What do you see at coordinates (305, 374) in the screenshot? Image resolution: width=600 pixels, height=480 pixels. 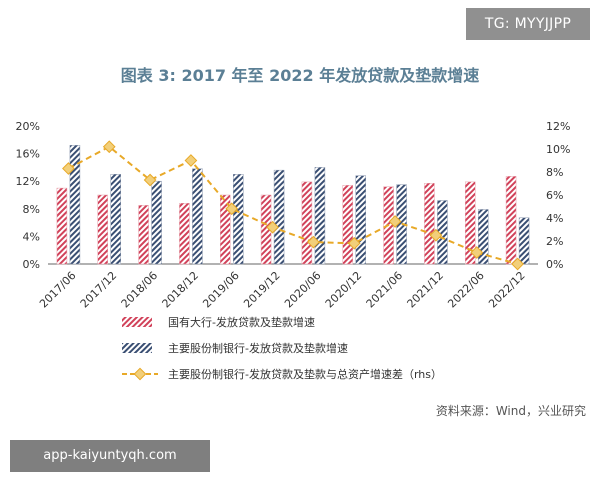 I see `legend-label-series3: 主要股份制银行-发放贷款及垫款与总资产增速差（rhs）` at bounding box center [305, 374].